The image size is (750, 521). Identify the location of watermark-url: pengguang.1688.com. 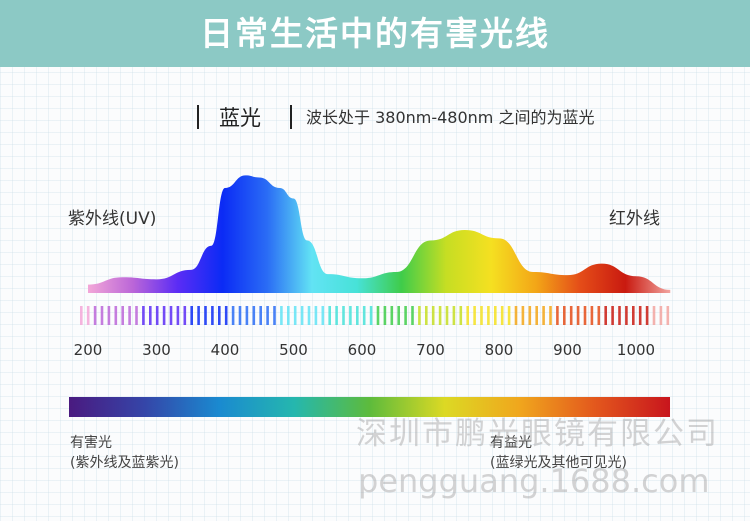
(534, 481).